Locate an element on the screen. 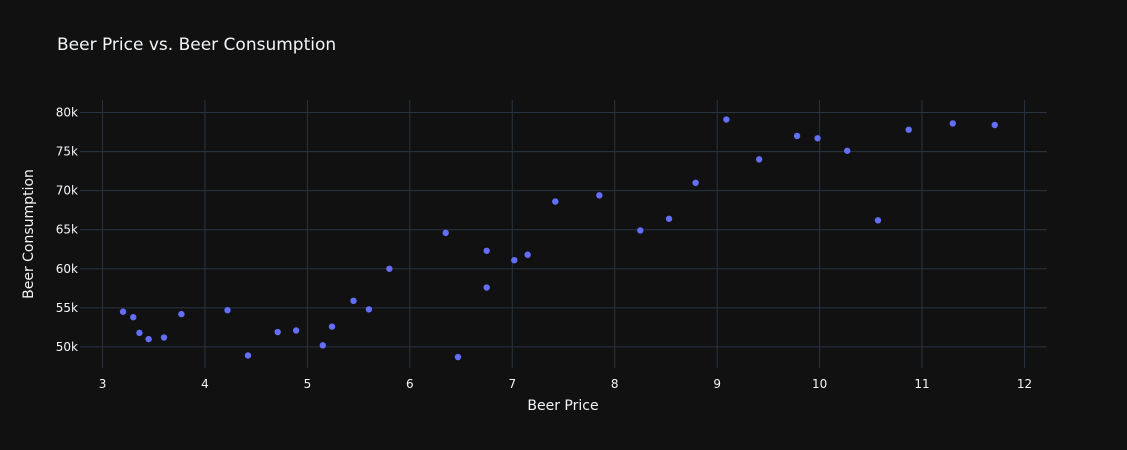  y-tick-label: 60k is located at coordinates (67, 269).